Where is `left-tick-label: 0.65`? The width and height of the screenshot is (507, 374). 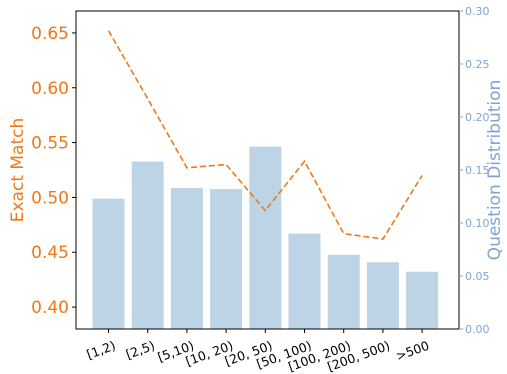 left-tick-label: 0.65 is located at coordinates (50, 34).